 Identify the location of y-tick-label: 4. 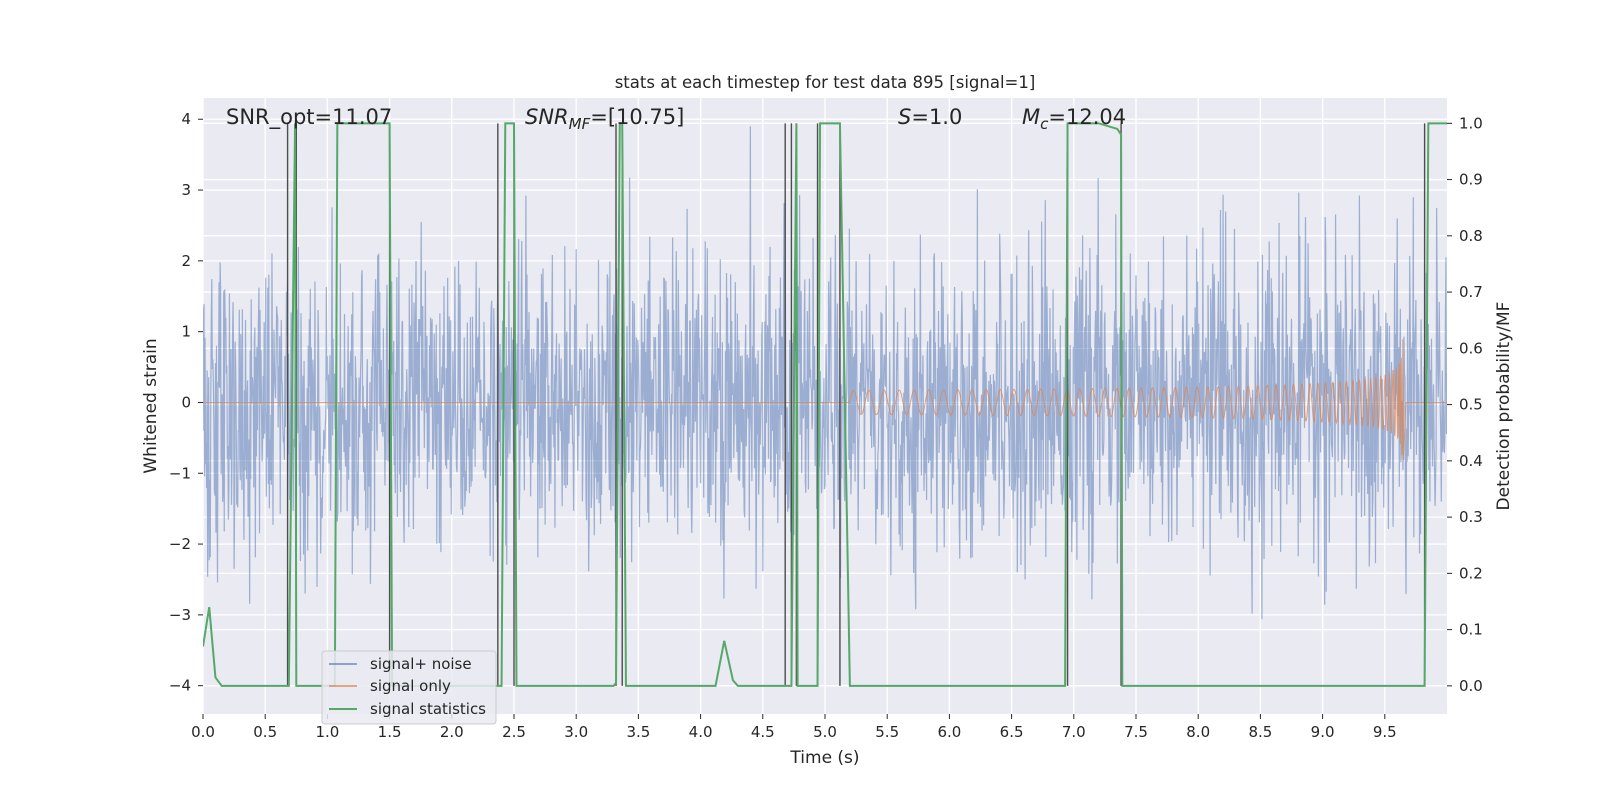
(186, 119).